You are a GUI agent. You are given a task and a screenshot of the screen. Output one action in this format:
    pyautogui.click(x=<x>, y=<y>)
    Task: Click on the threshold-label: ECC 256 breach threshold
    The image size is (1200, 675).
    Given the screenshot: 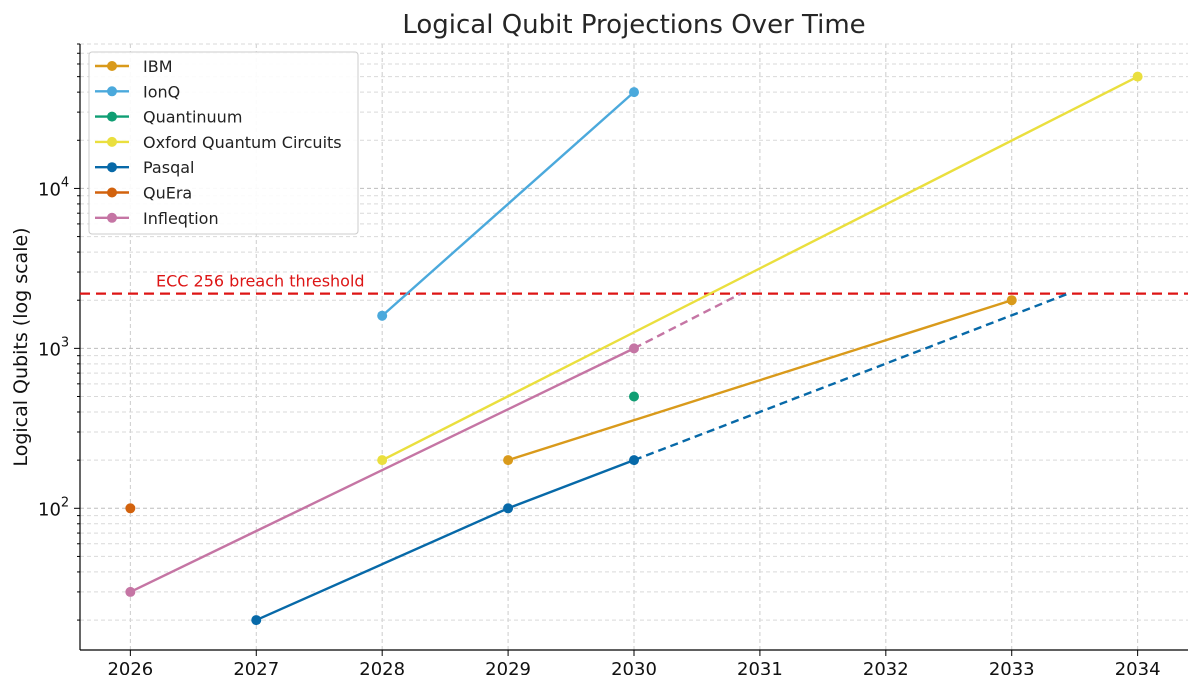 What is the action you would take?
    pyautogui.click(x=260, y=281)
    